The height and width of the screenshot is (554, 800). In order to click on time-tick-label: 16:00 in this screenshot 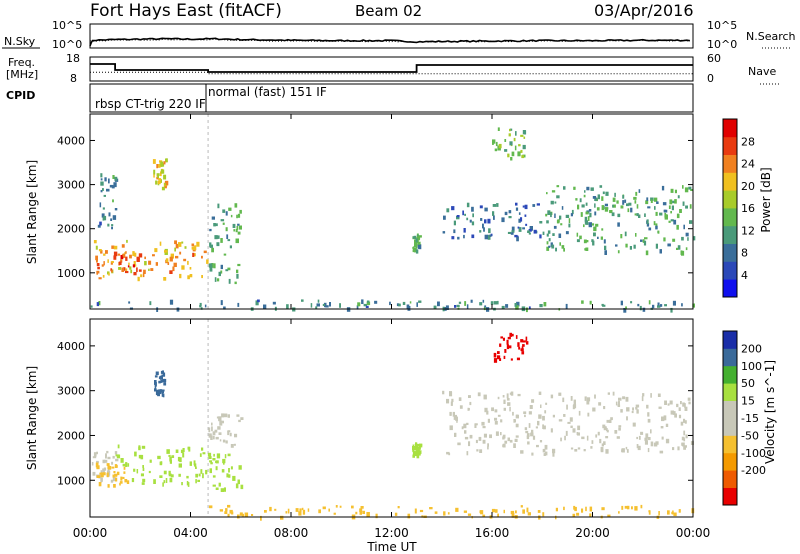, I will do `click(492, 533)`.